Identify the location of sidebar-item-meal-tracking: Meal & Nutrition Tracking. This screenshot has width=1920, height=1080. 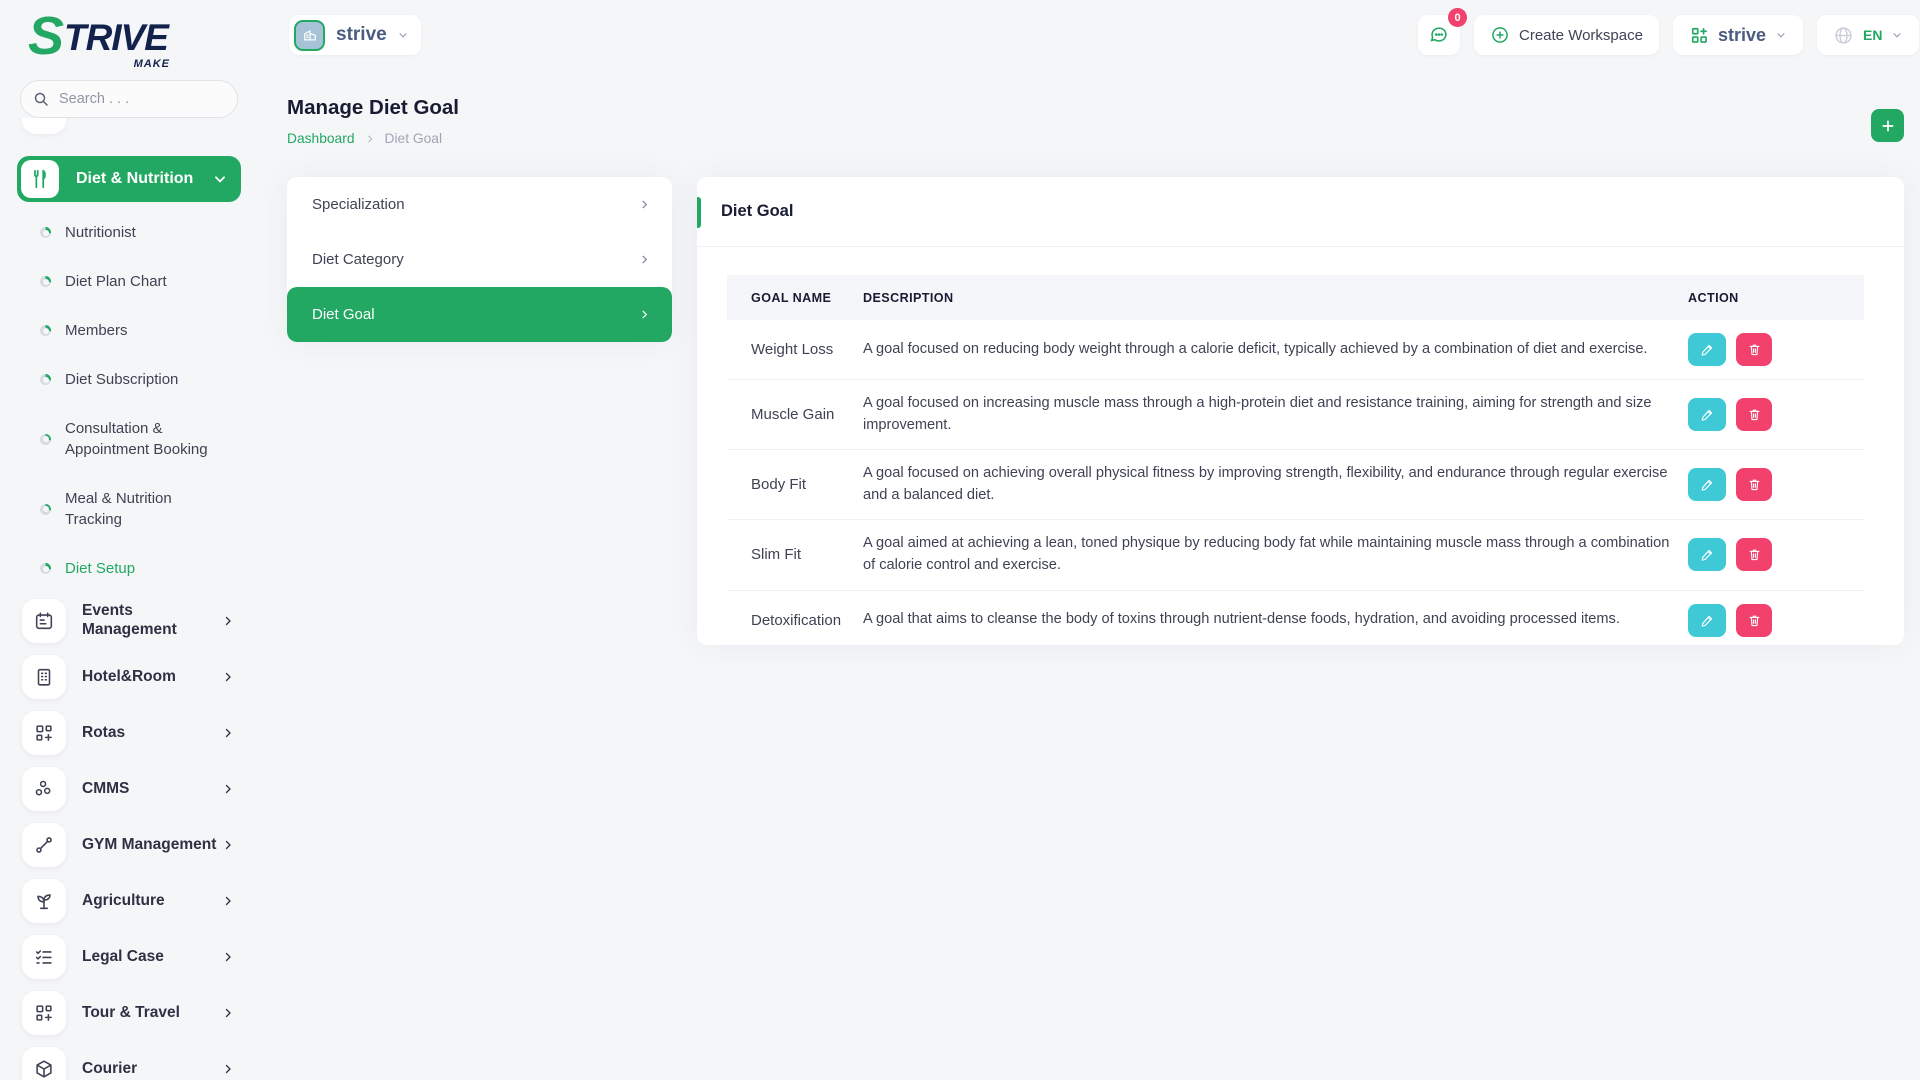
(129, 509).